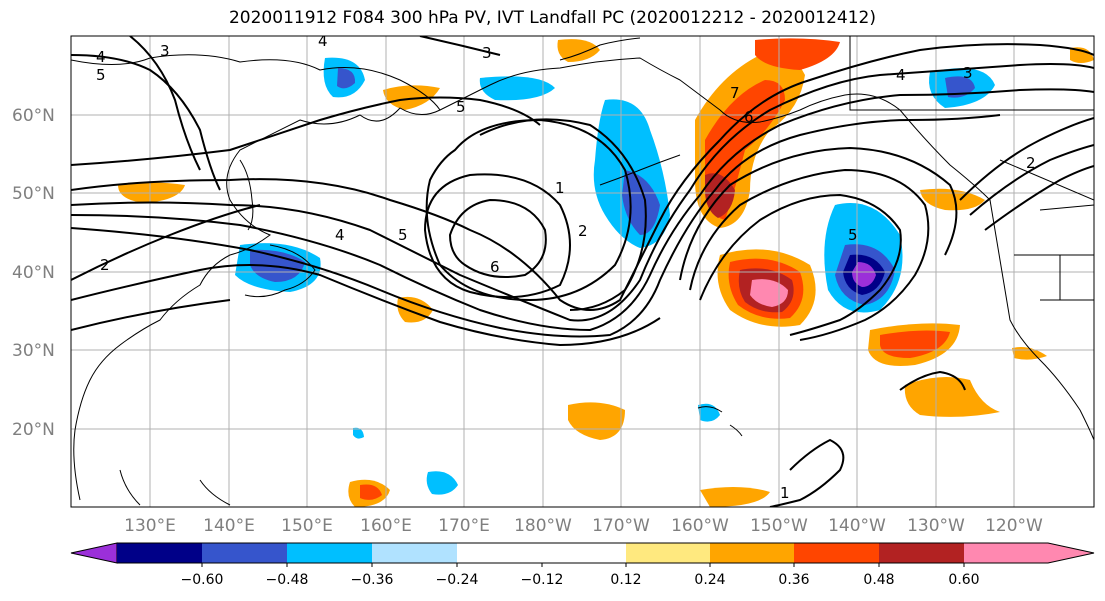  What do you see at coordinates (578, 50) in the screenshot?
I see `pos-region-north` at bounding box center [578, 50].